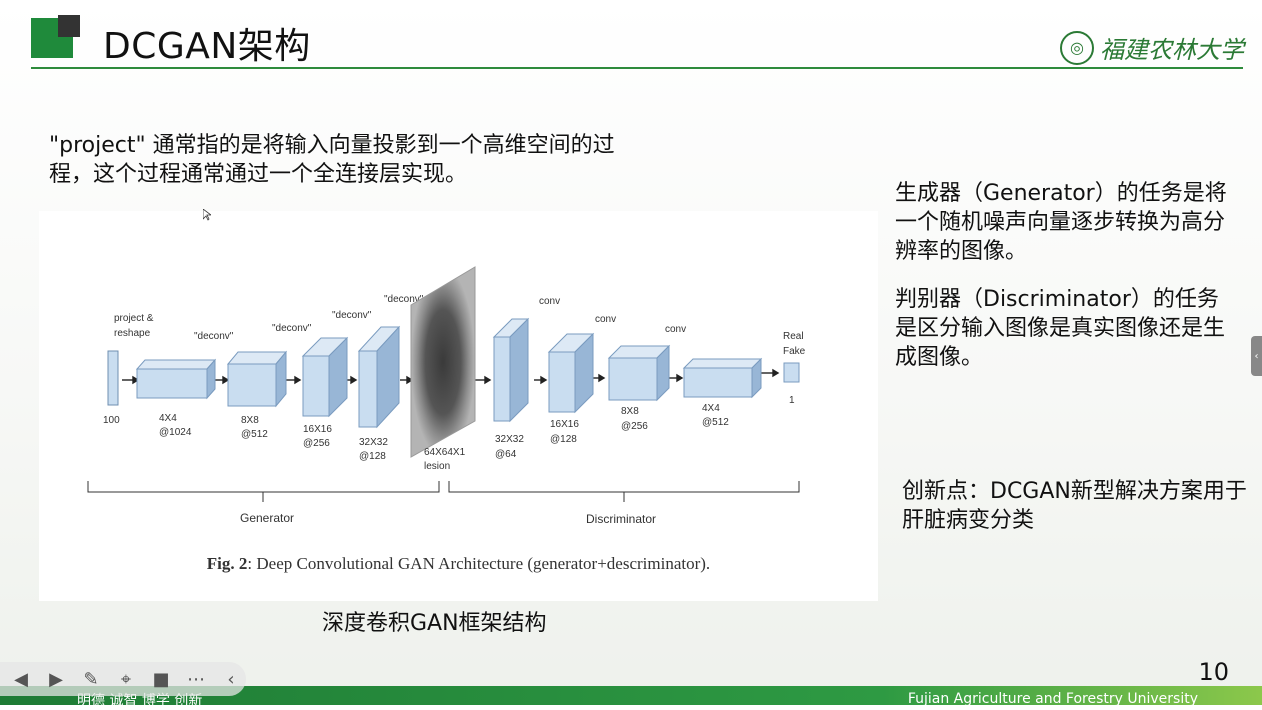  I want to click on dim-d2b: @128, so click(563, 439).